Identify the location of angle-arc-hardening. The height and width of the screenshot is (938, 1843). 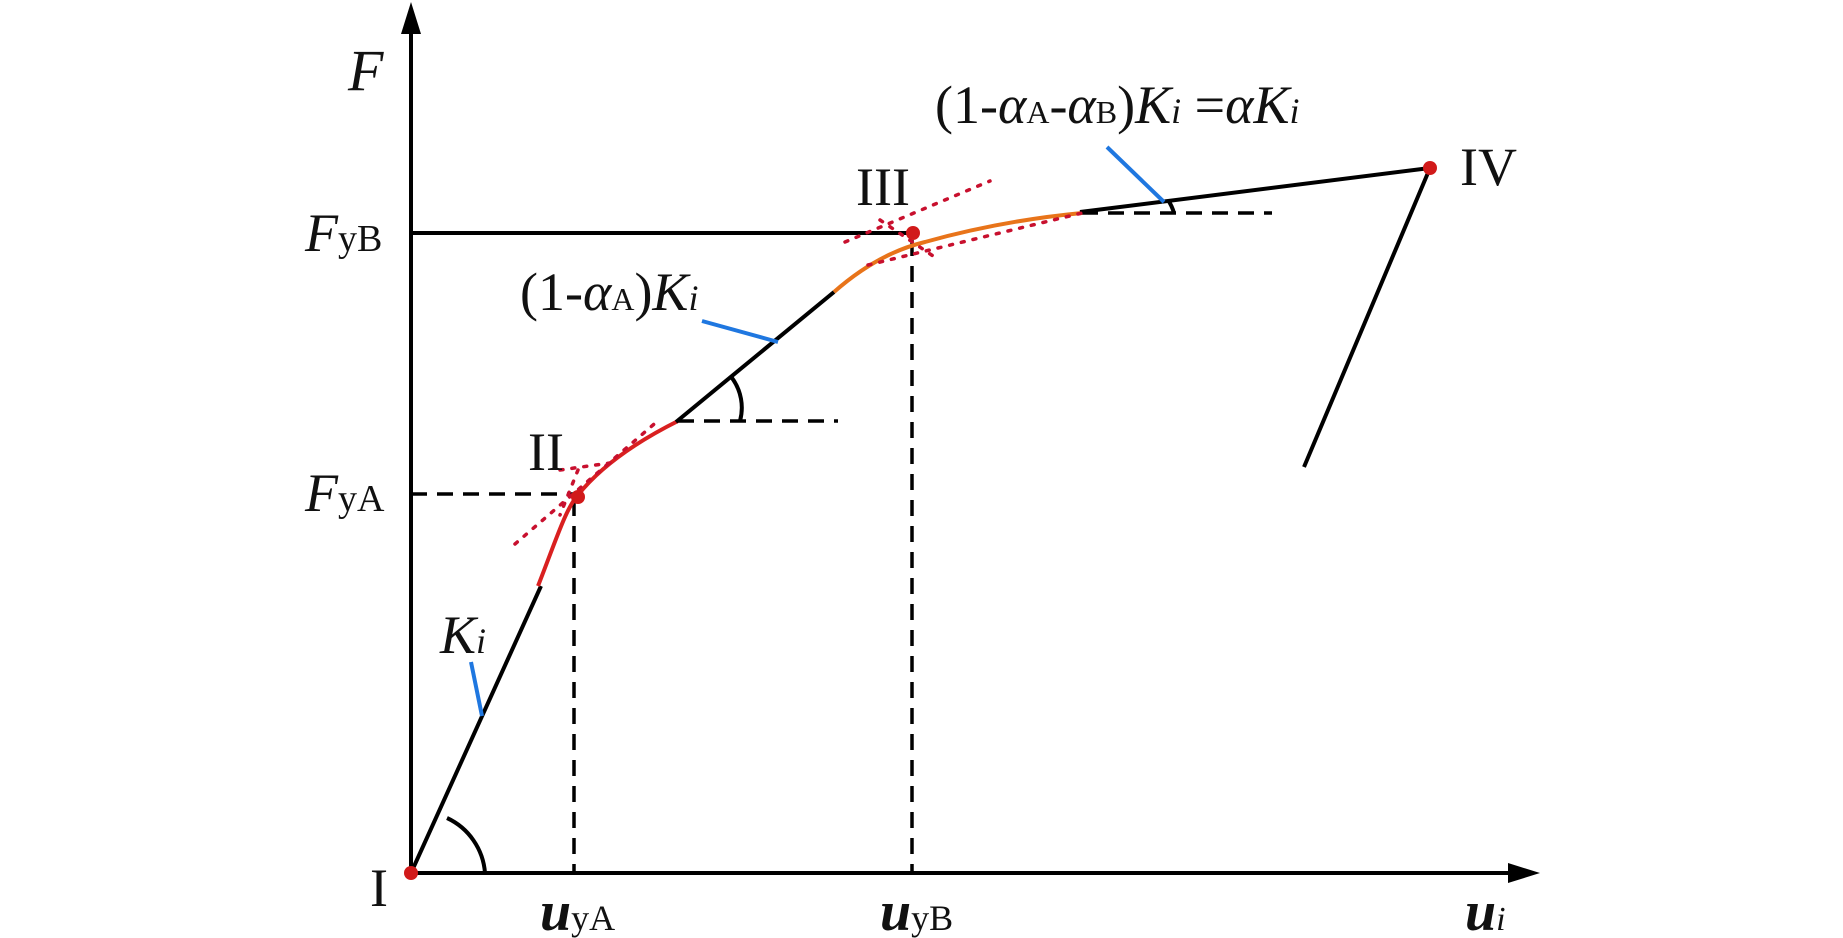
(1171, 206).